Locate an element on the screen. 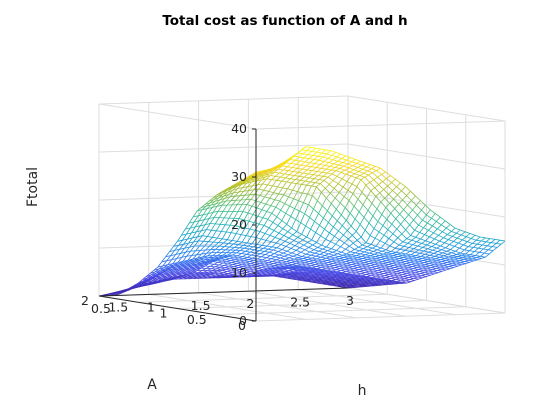  floor-grid-line is located at coordinates (302, 304).